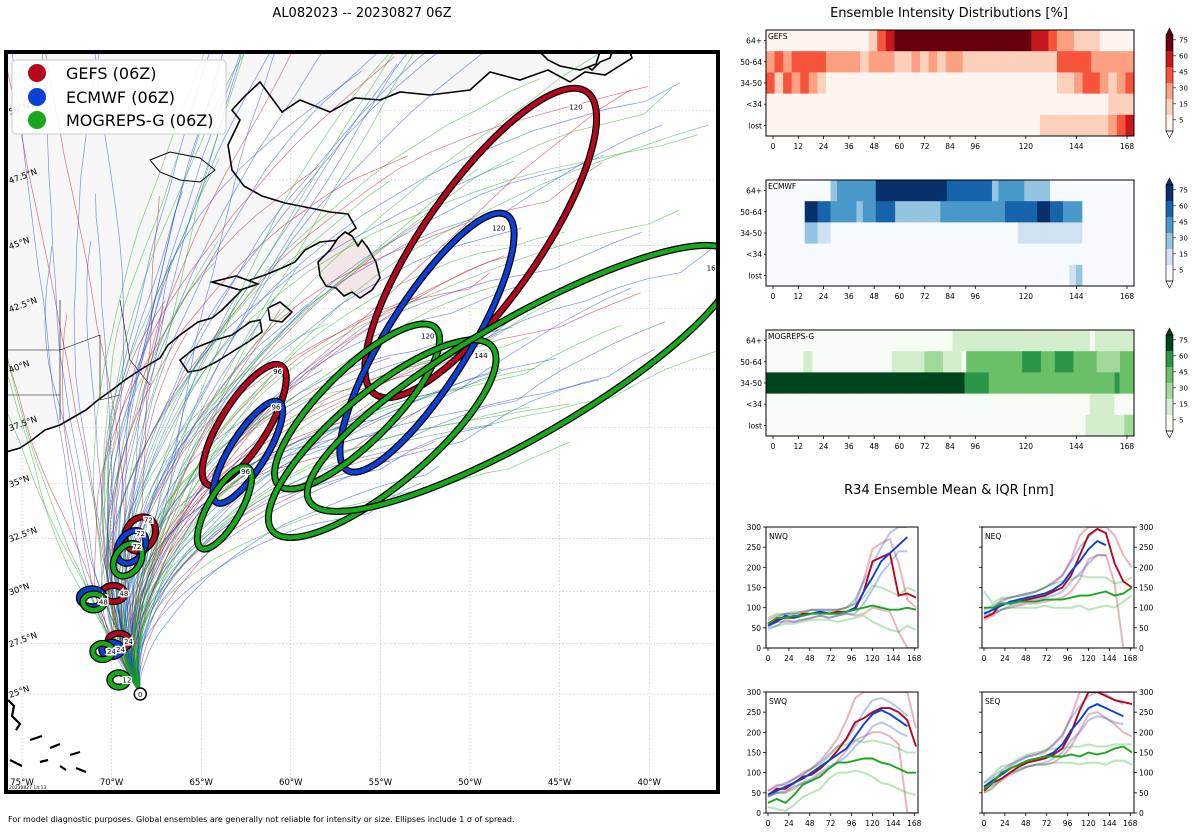 Image resolution: width=1200 pixels, height=840 pixels. I want to click on map-title: AL082023 -- 20230827 06Z, so click(361, 13).